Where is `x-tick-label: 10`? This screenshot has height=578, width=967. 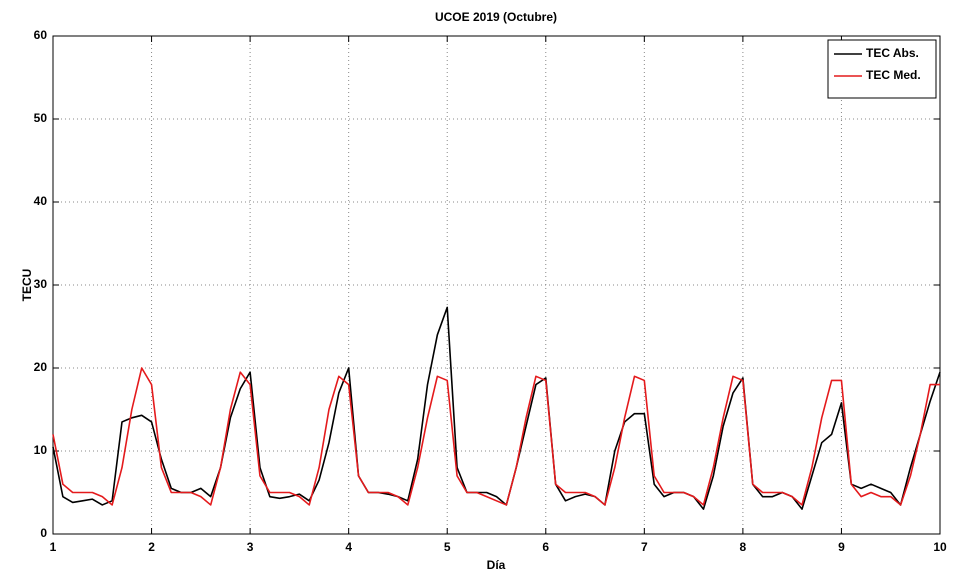 x-tick-label: 10 is located at coordinates (940, 547).